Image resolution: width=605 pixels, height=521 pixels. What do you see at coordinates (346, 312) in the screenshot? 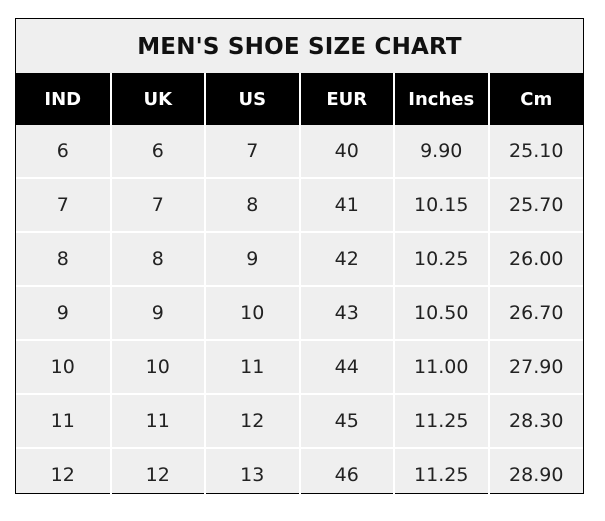
I see `table-cell: 43` at bounding box center [346, 312].